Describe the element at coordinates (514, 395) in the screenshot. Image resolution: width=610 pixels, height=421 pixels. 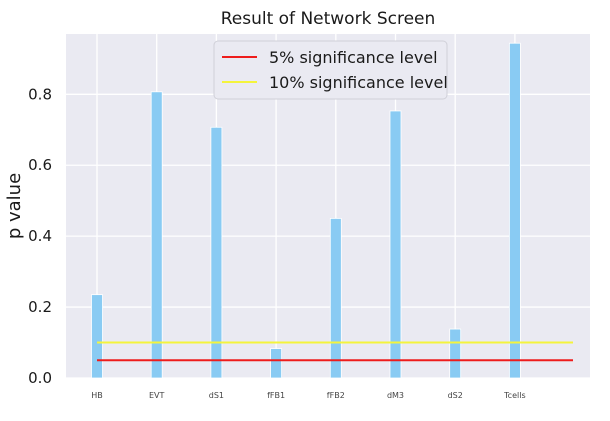
I see `x-tick-label: Tcells` at that location.